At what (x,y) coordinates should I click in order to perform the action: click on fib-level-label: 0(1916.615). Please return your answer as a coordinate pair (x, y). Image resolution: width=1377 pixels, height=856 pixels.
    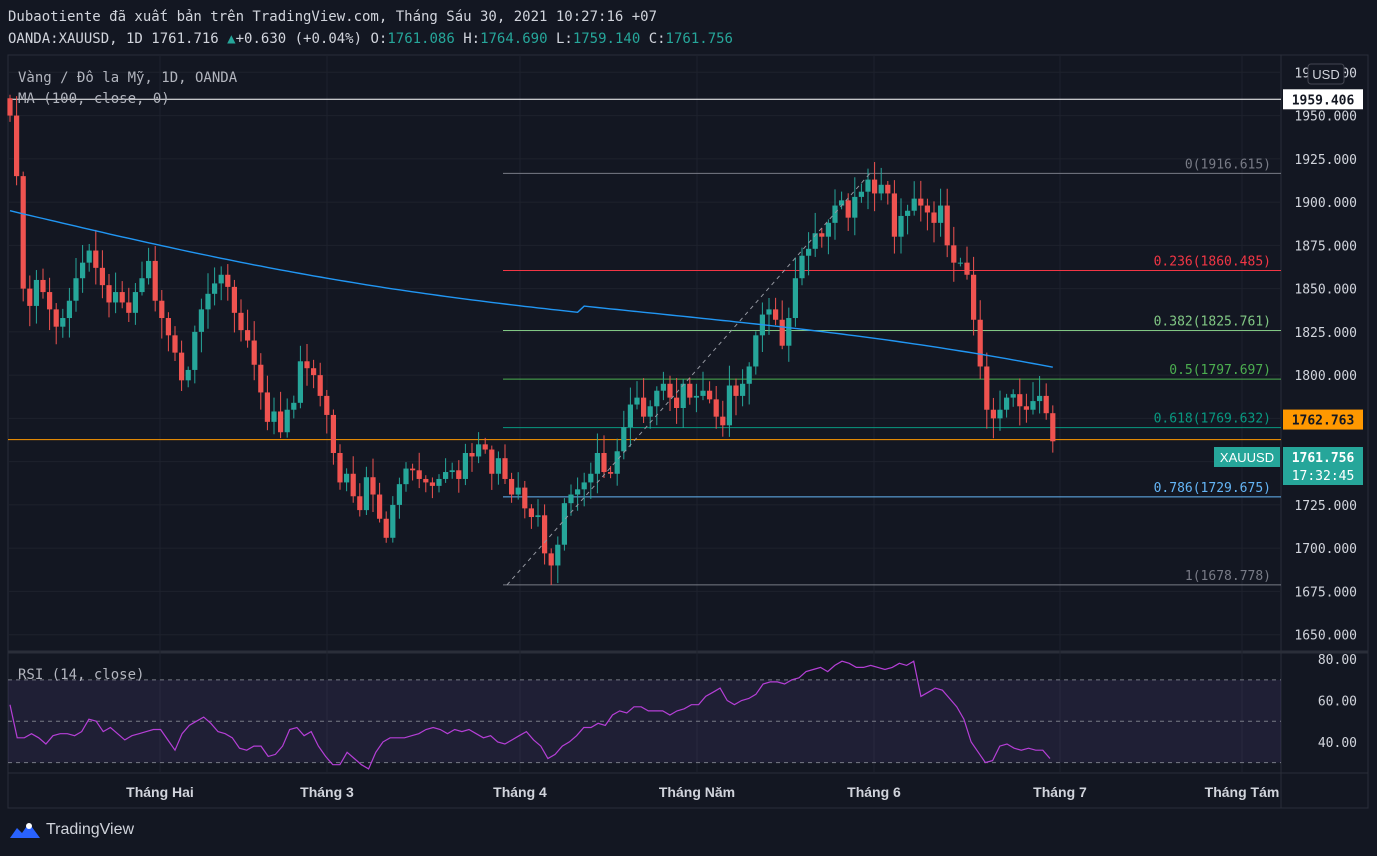
    Looking at the image, I should click on (1228, 164).